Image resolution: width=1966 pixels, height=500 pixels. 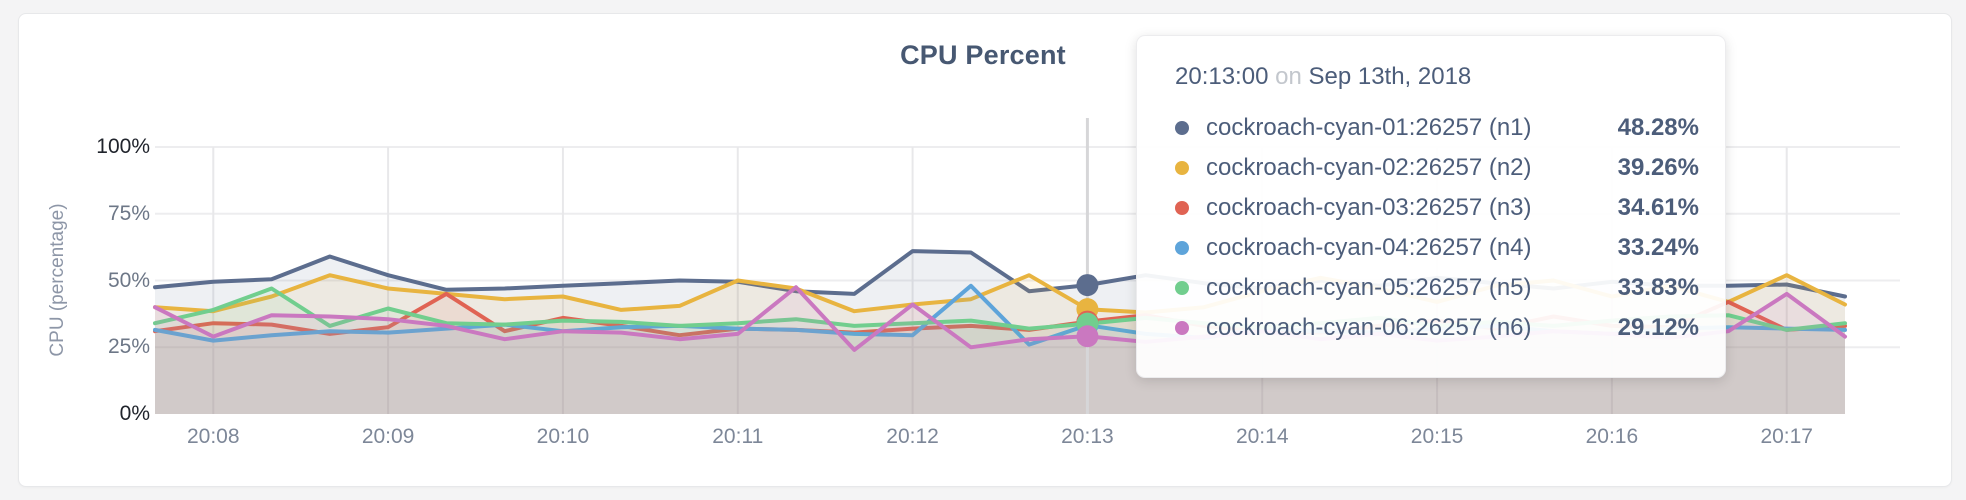 I want to click on tooltip-series-row: cockroach-cyan-04:26257 (n4) 33.24%, so click(x=1437, y=248).